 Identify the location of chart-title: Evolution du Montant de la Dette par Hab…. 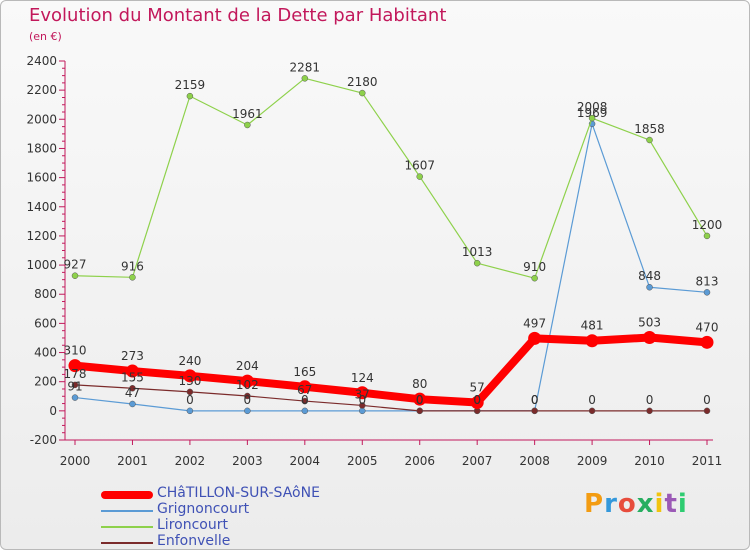
(238, 15).